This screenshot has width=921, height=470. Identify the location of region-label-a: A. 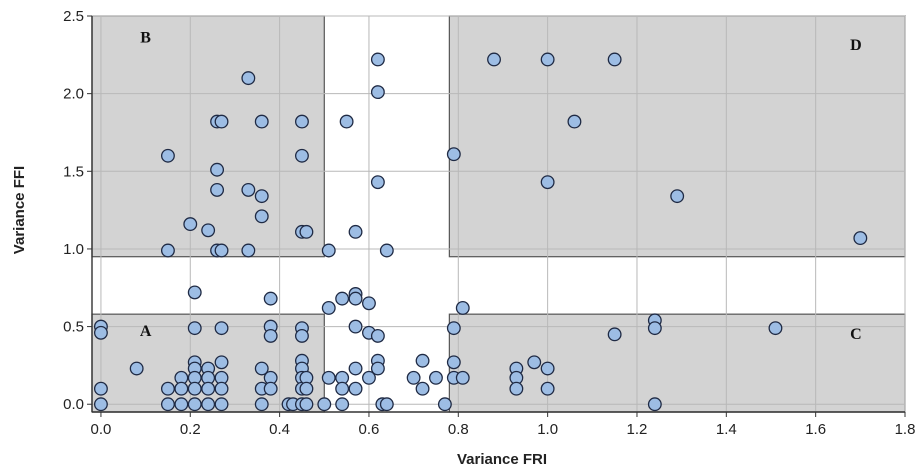
(146, 331).